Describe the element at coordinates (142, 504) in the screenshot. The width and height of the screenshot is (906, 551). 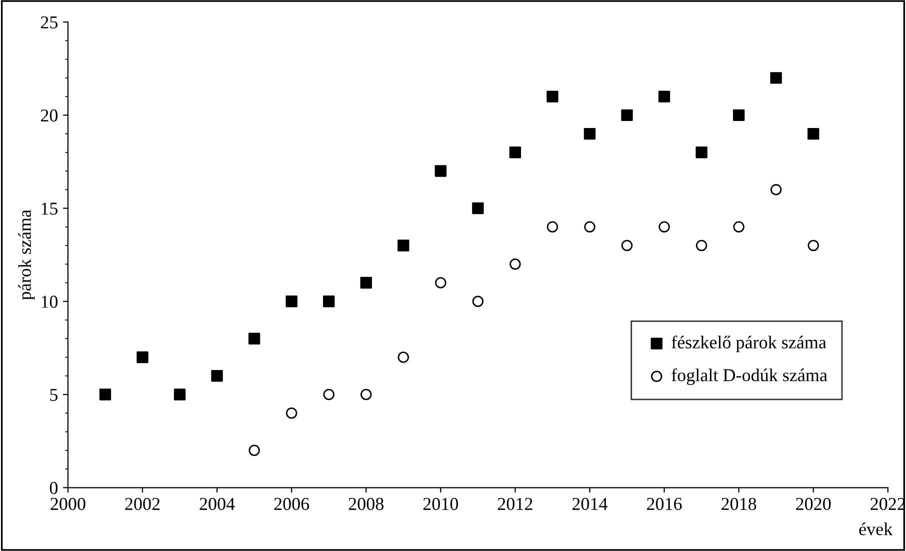
I see `x-tick-label: 2002` at that location.